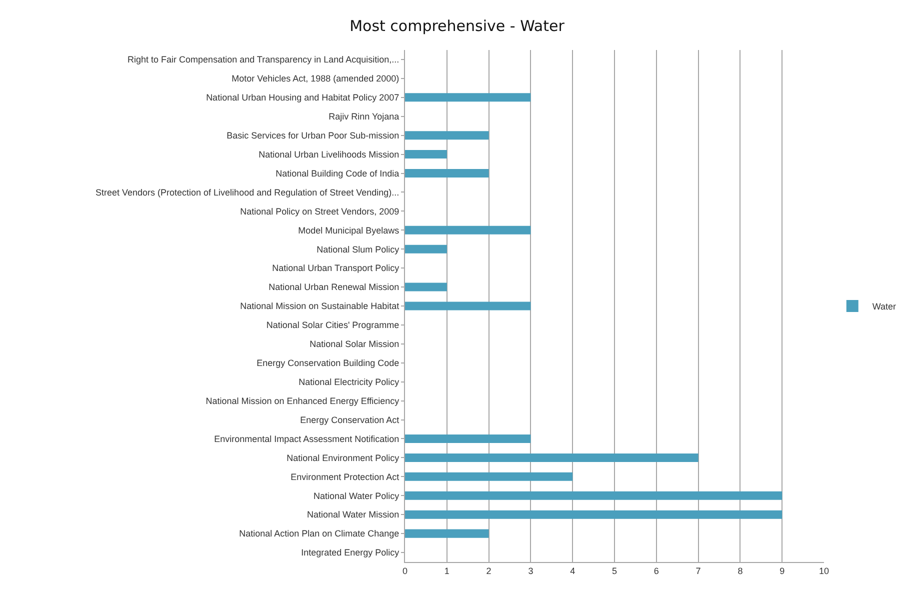  What do you see at coordinates (303, 401) in the screenshot?
I see `y-tick-label: National Mission on Enhanced Energy Efficiency` at bounding box center [303, 401].